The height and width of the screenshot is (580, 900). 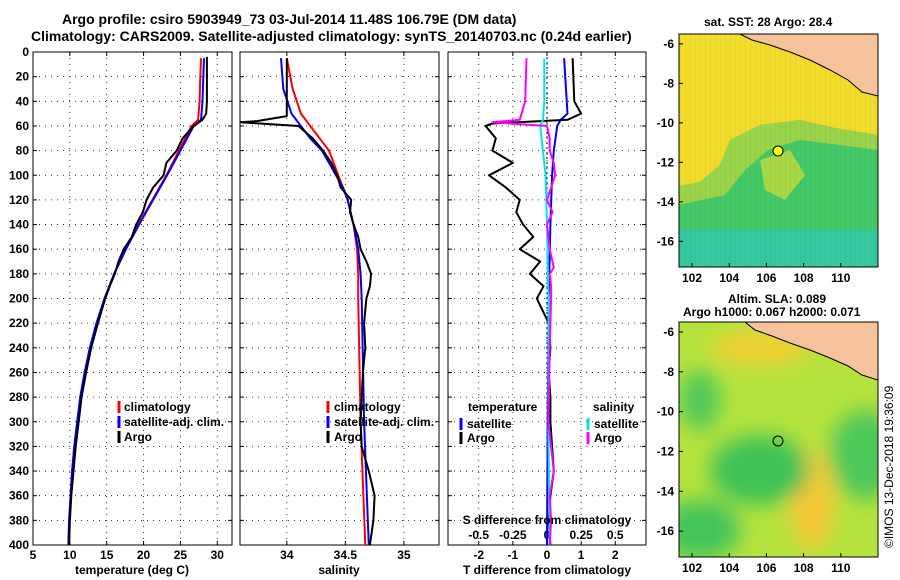 What do you see at coordinates (19, 175) in the screenshot?
I see `y-tick-label: 100` at bounding box center [19, 175].